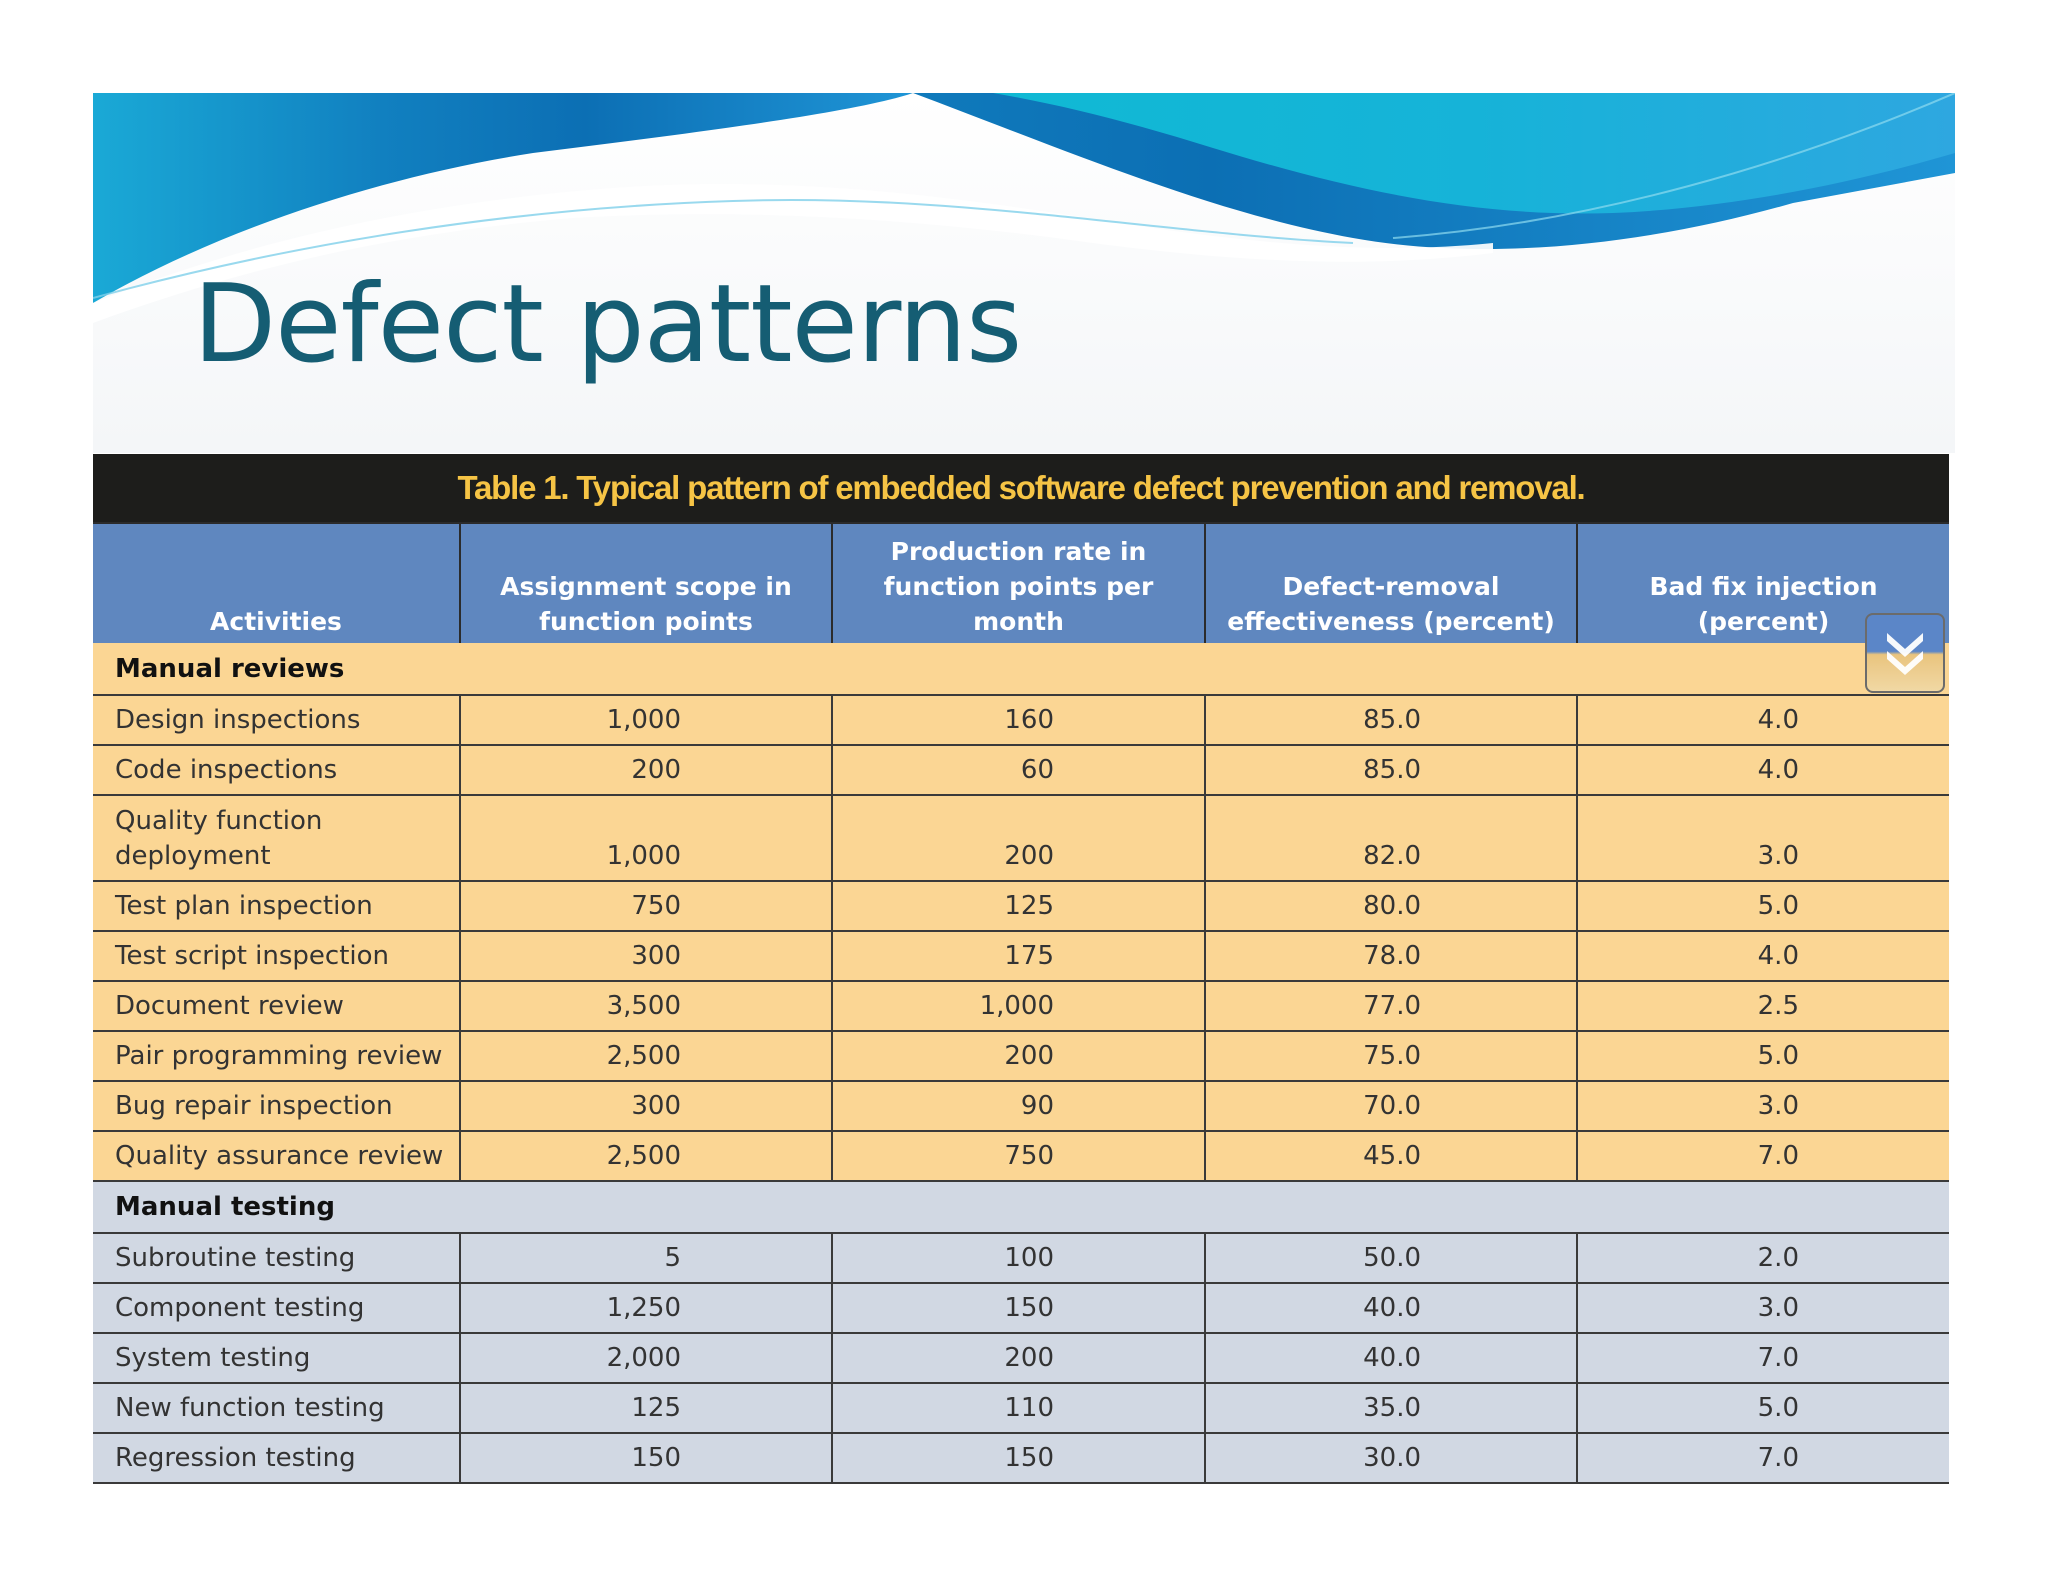  What do you see at coordinates (276, 1156) in the screenshot?
I see `activity-cell: Quality assurance review` at bounding box center [276, 1156].